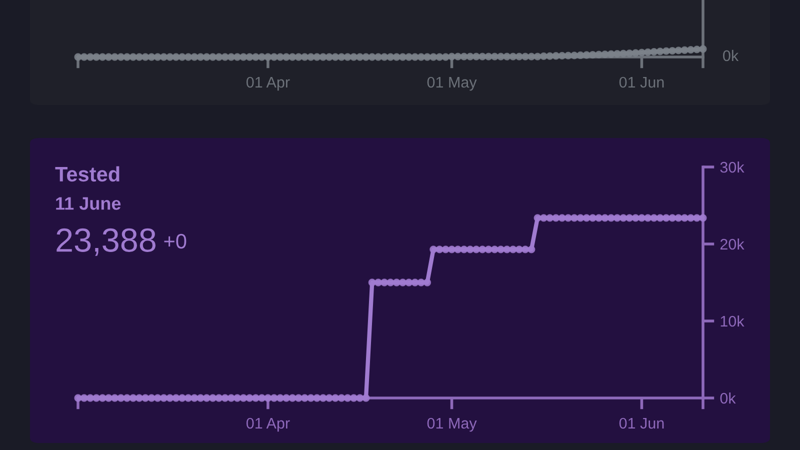  What do you see at coordinates (106, 242) in the screenshot?
I see `annotation: 23,388` at bounding box center [106, 242].